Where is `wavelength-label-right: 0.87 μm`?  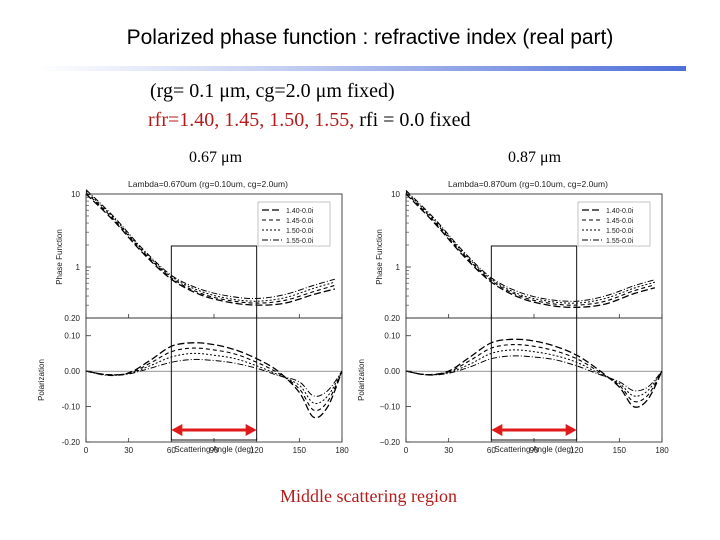
wavelength-label-right: 0.87 μm is located at coordinates (535, 157).